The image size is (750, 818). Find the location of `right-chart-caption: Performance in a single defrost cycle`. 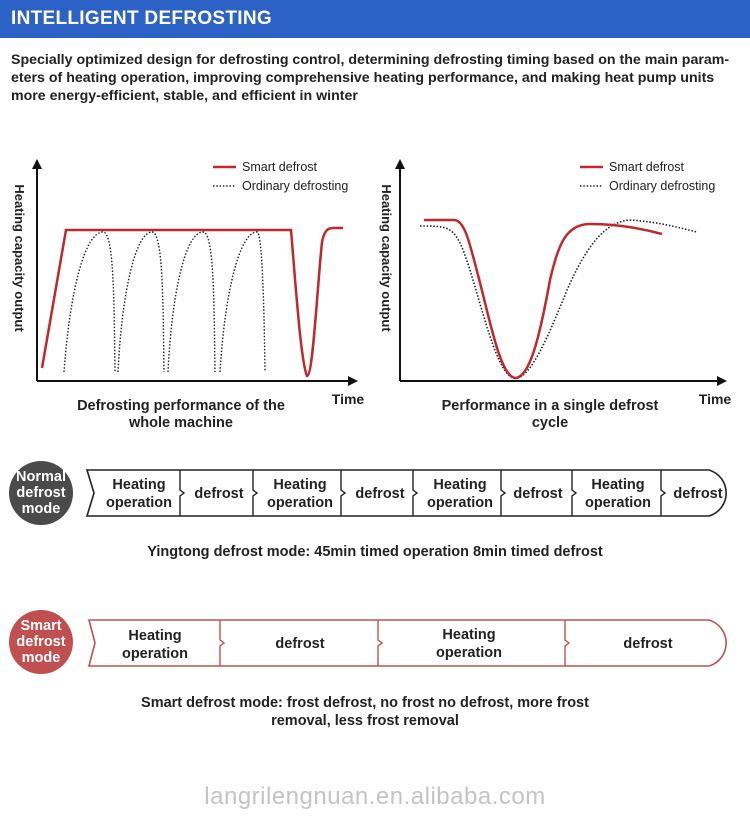

right-chart-caption: Performance in a single defrost cycle is located at coordinates (550, 415).